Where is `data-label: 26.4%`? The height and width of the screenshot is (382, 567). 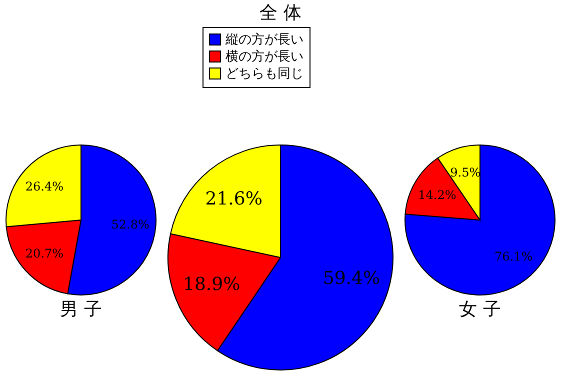 data-label: 26.4% is located at coordinates (44, 187).